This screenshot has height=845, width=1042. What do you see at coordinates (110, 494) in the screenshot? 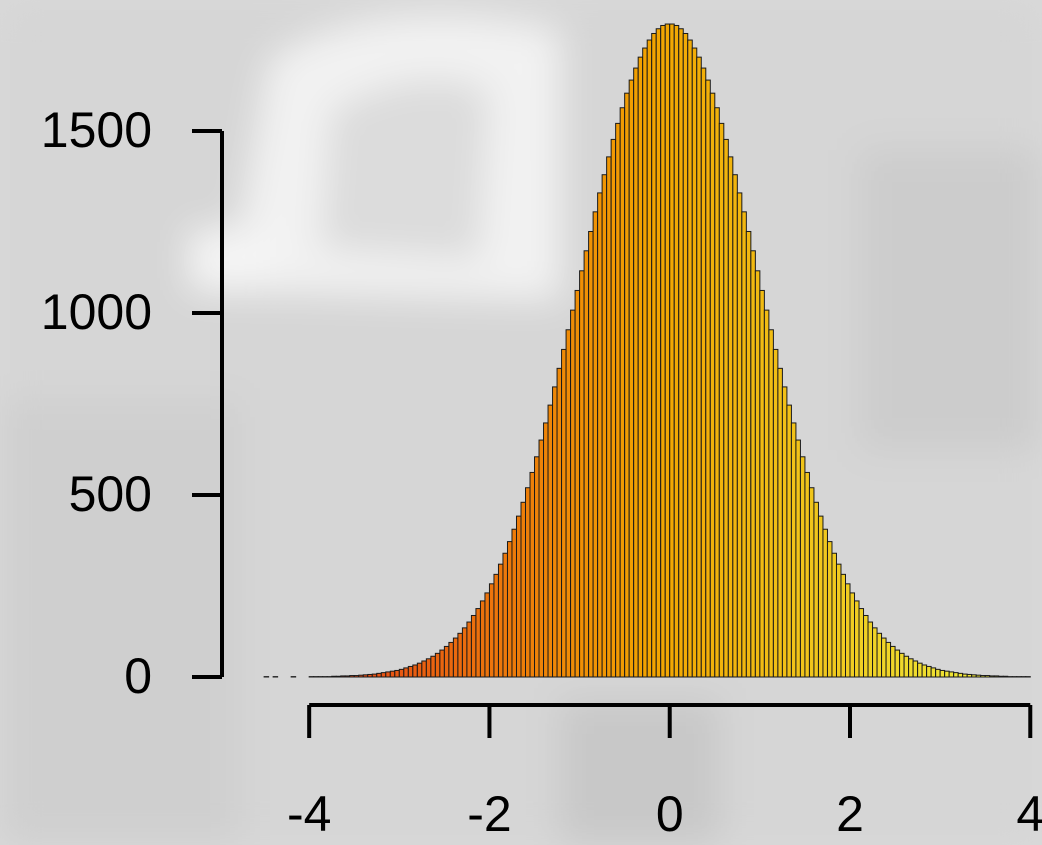
I see `y-tick-label: 500` at bounding box center [110, 494].